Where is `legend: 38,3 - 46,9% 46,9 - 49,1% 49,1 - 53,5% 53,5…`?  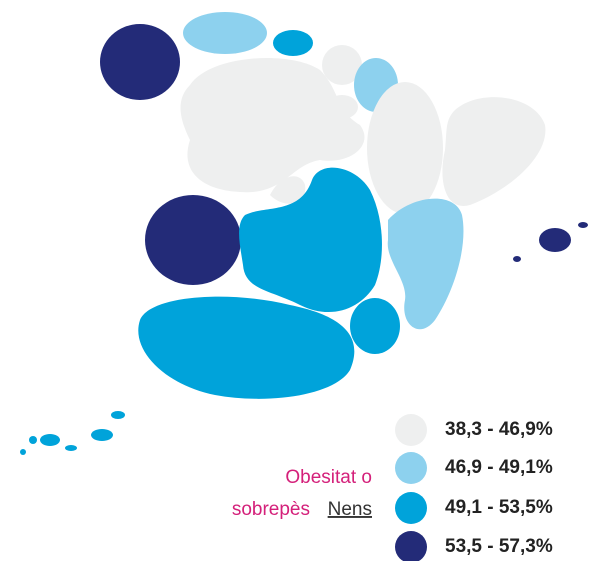
legend: 38,3 - 46,9% 46,9 - 49,1% 49,1 - 53,5% 53,5… is located at coordinates (474, 487).